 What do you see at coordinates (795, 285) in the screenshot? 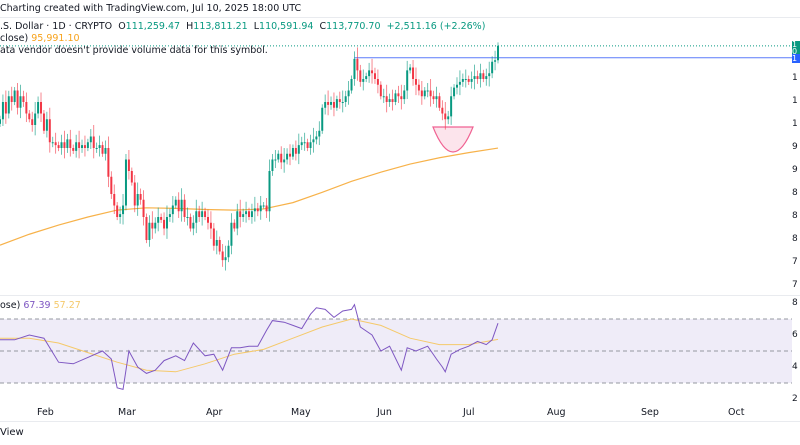
I see `price-axis-label: 7` at bounding box center [795, 285].